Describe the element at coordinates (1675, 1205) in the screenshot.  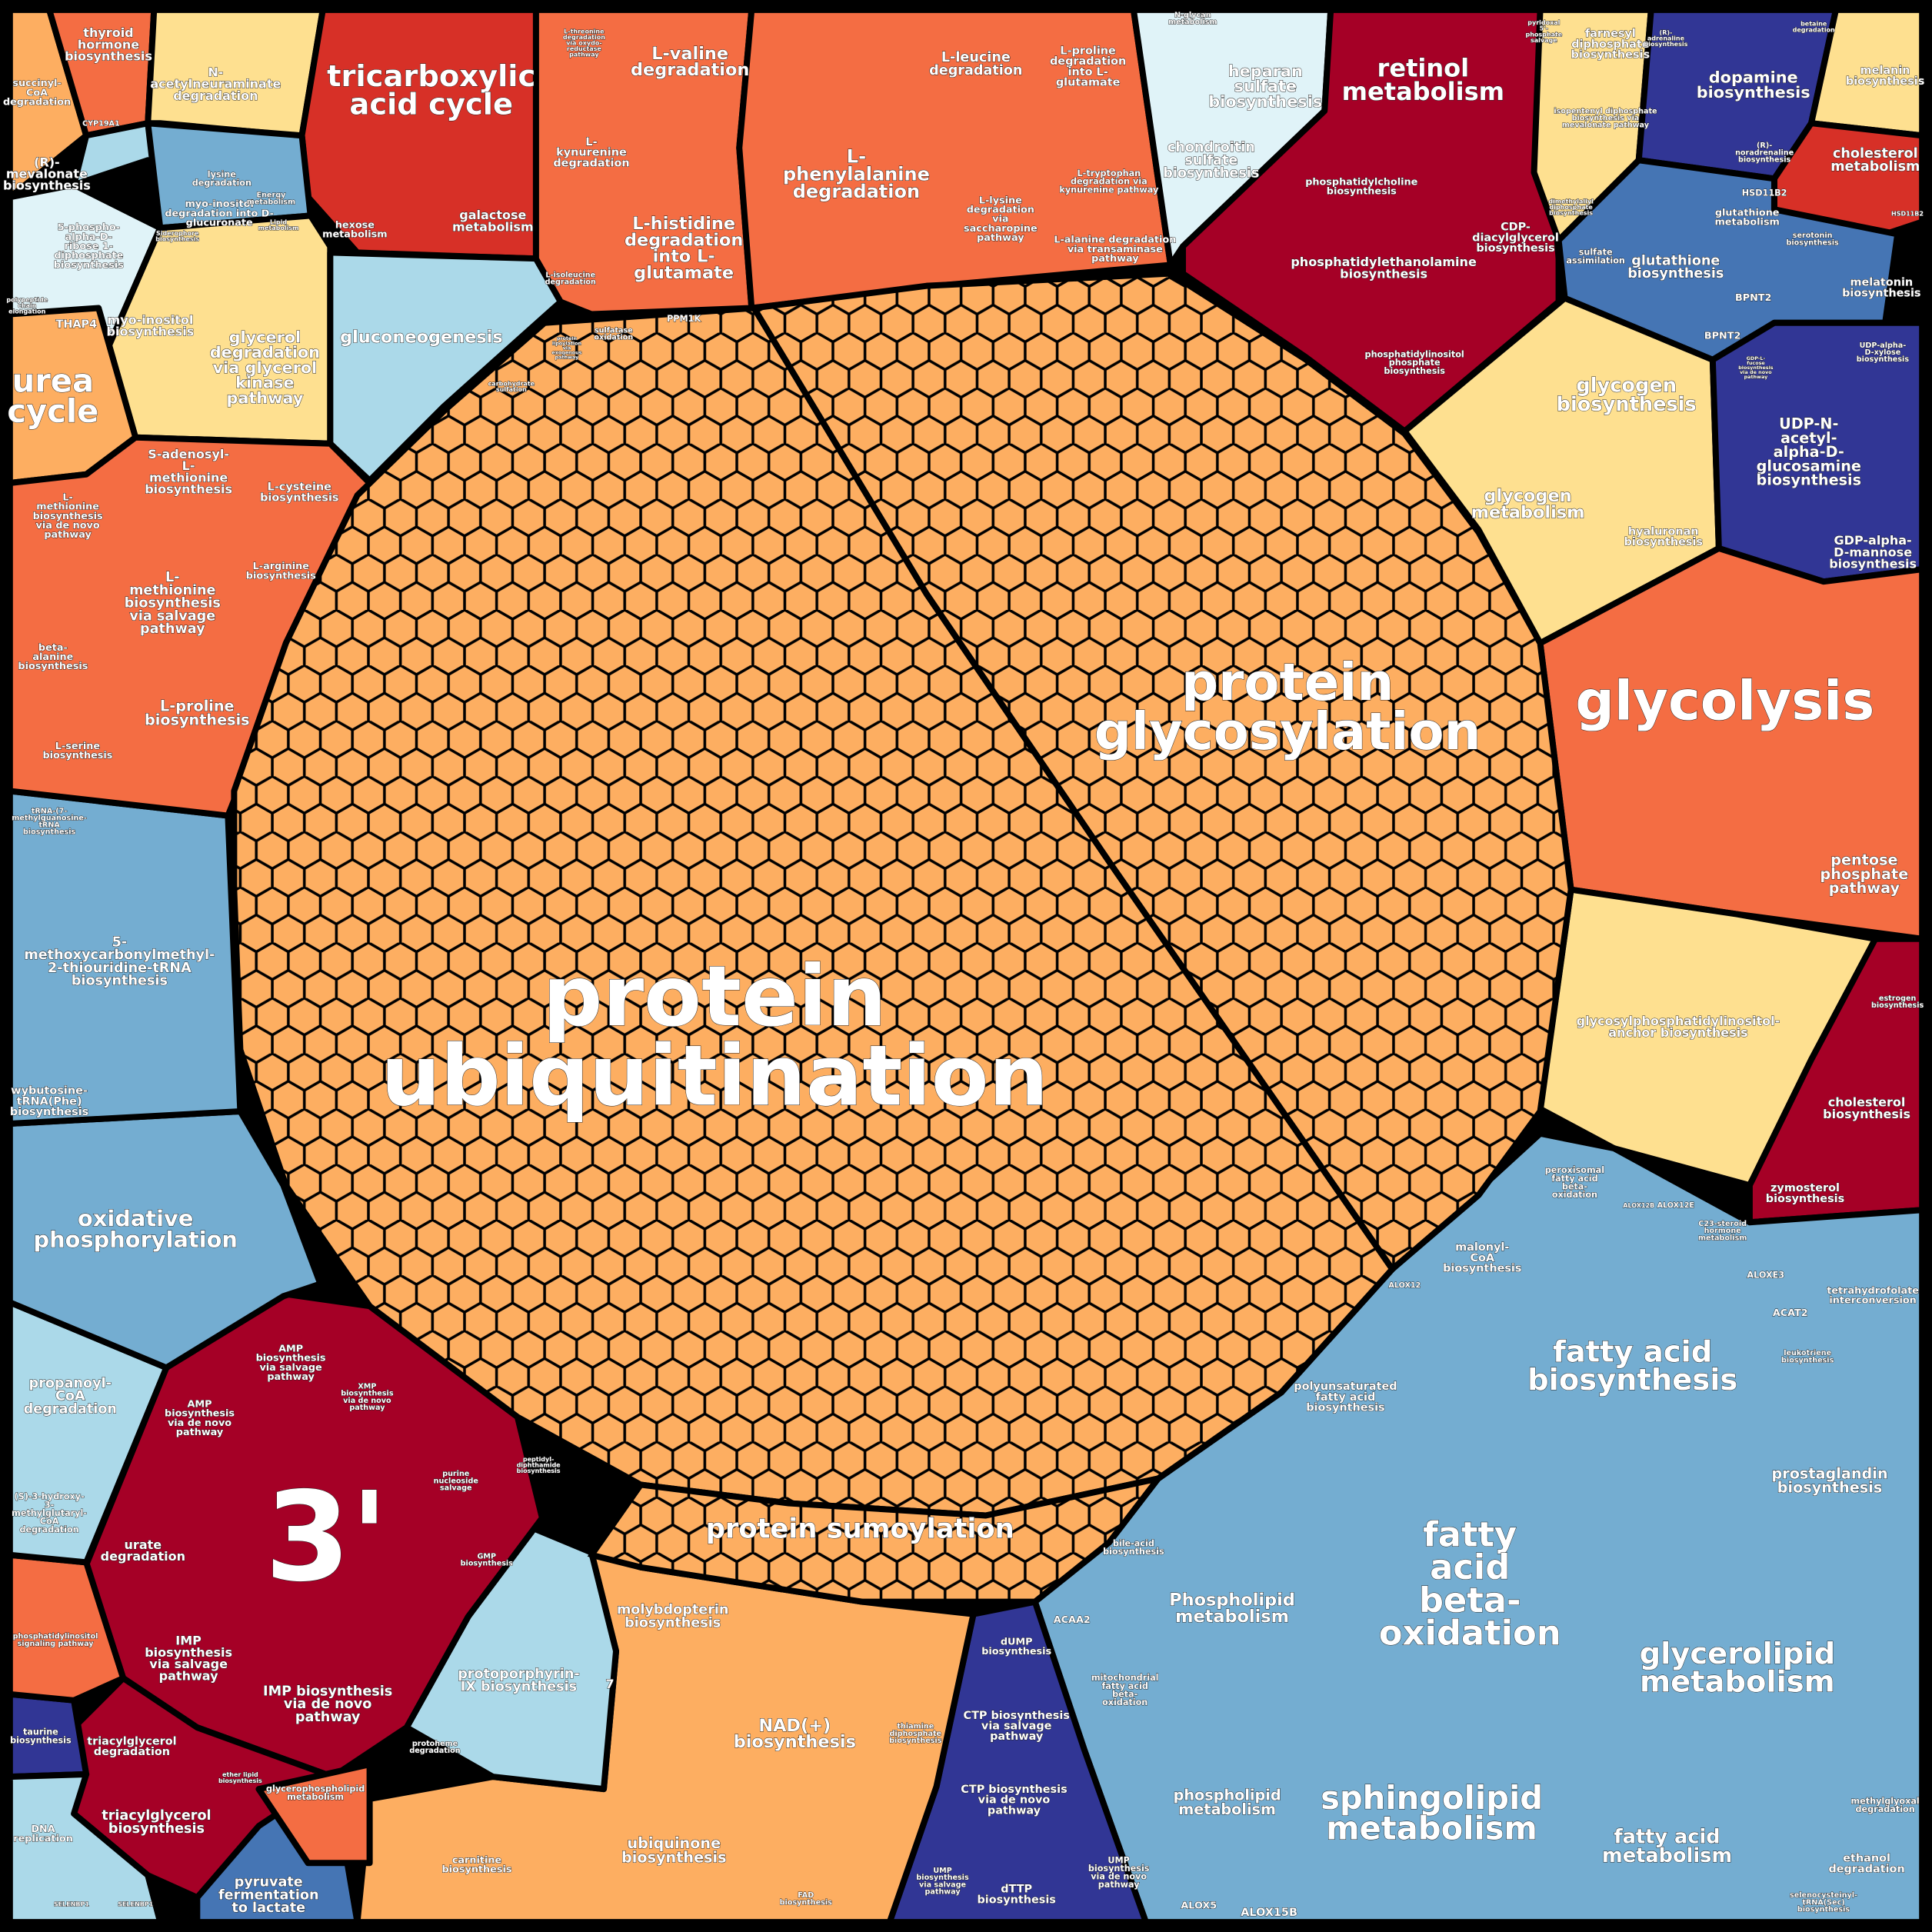
I see `label-alox12e: ALOX12E` at that location.